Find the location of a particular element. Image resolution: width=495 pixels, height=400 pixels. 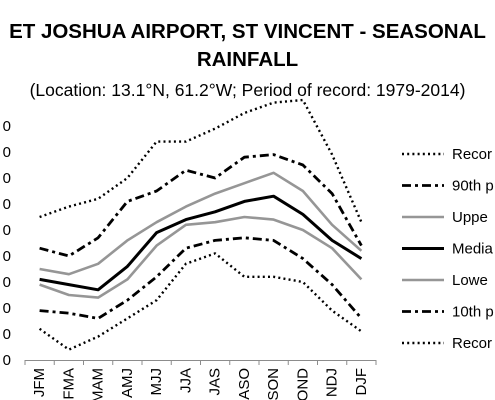

legend-label-5: Lowe is located at coordinates (470, 280).